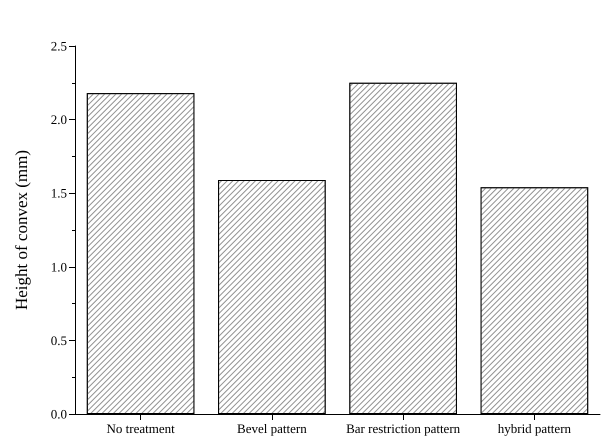 The width and height of the screenshot is (608, 444). What do you see at coordinates (58, 46) in the screenshot?
I see `y-tick-label: 2.5` at bounding box center [58, 46].